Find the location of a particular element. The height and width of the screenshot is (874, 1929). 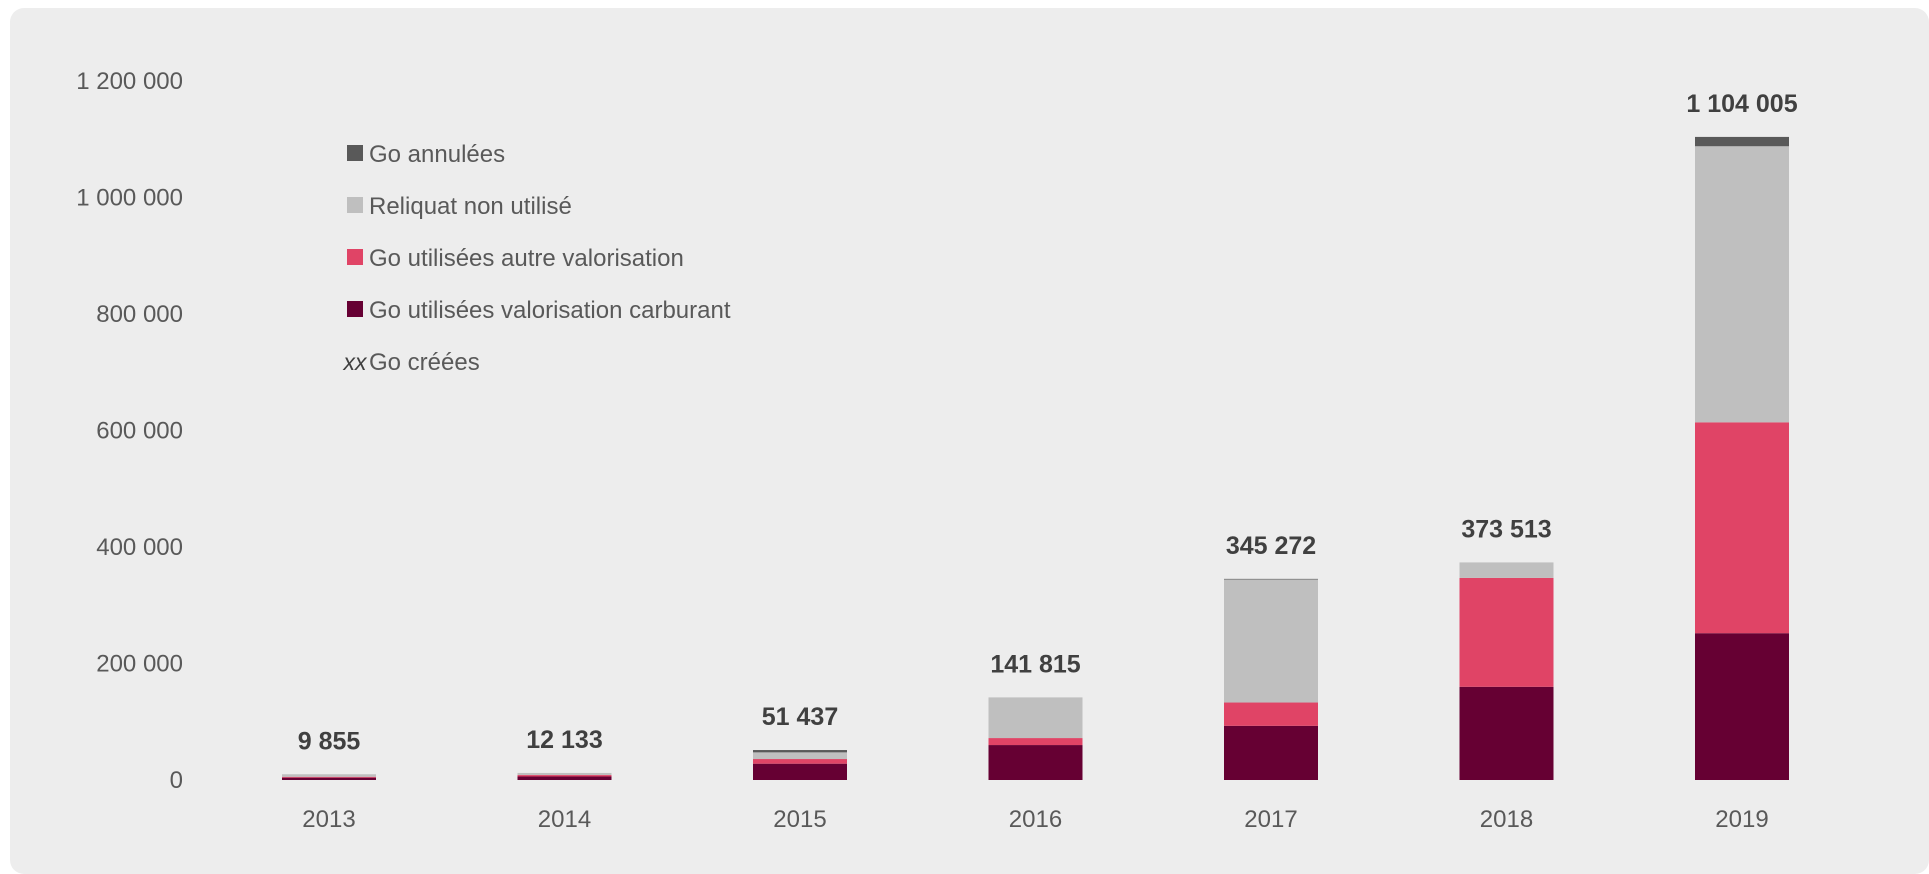

legend-label: Reliquat non utilisé is located at coordinates (470, 206).